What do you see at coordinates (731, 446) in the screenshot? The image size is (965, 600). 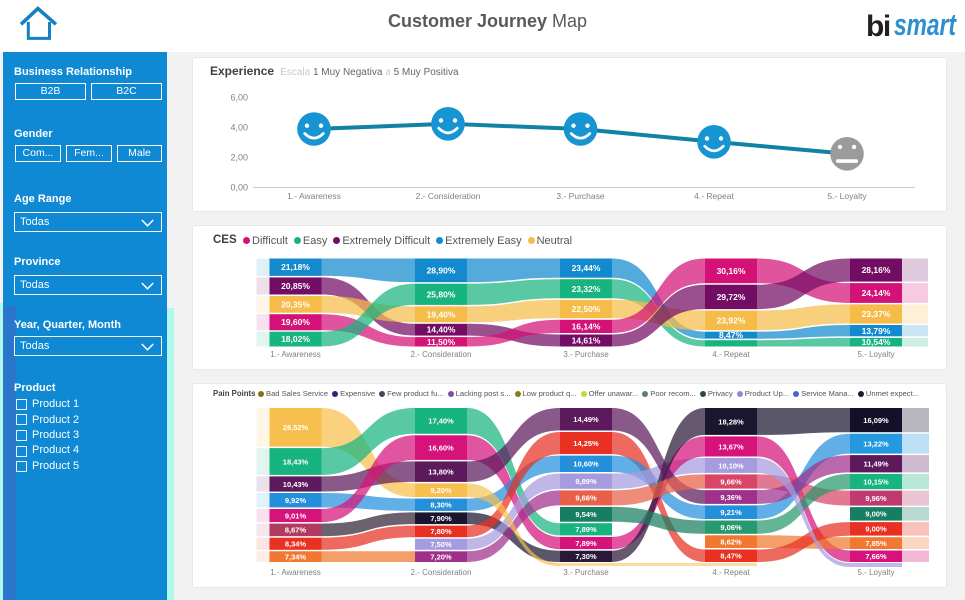 I see `svg-text: 13,67%` at bounding box center [731, 446].